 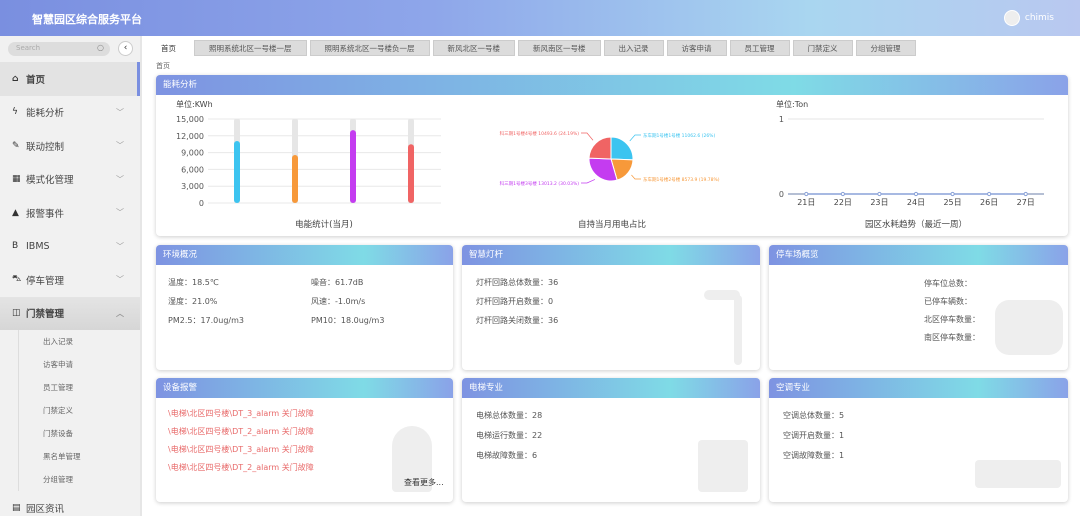 What do you see at coordinates (679, 135) in the screenshot?
I see `pie-label: 东车期1号楼1号楼 11062.6 (26%)` at bounding box center [679, 135].